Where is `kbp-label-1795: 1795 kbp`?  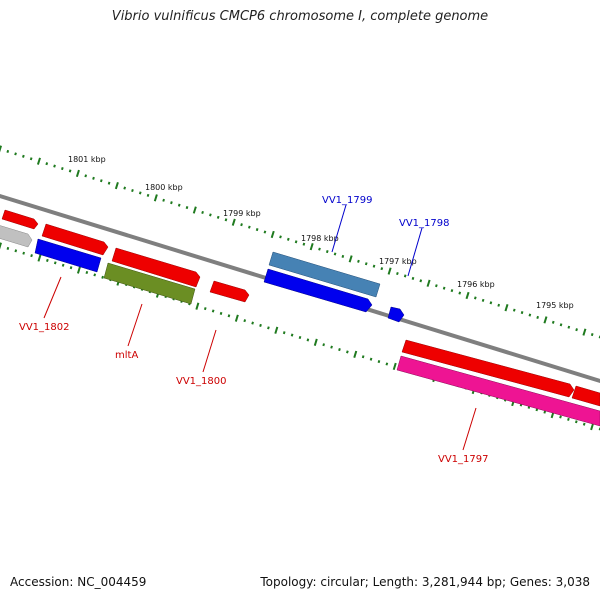
kbp-label-1795: 1795 kbp is located at coordinates (555, 305).